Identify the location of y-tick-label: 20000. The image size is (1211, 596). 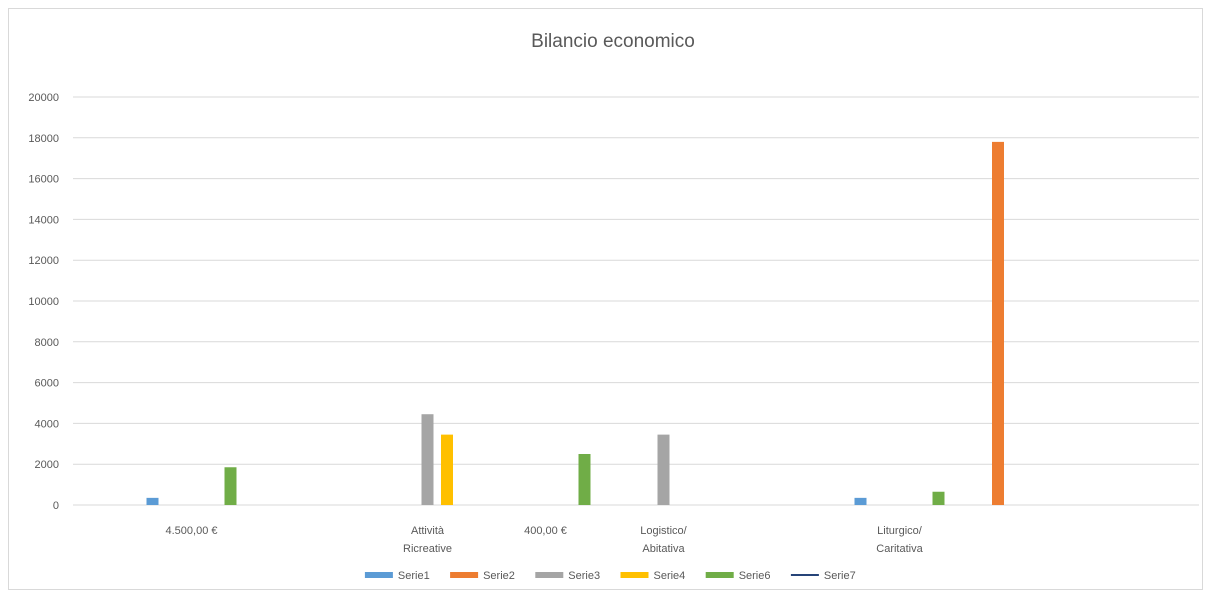
(43, 98).